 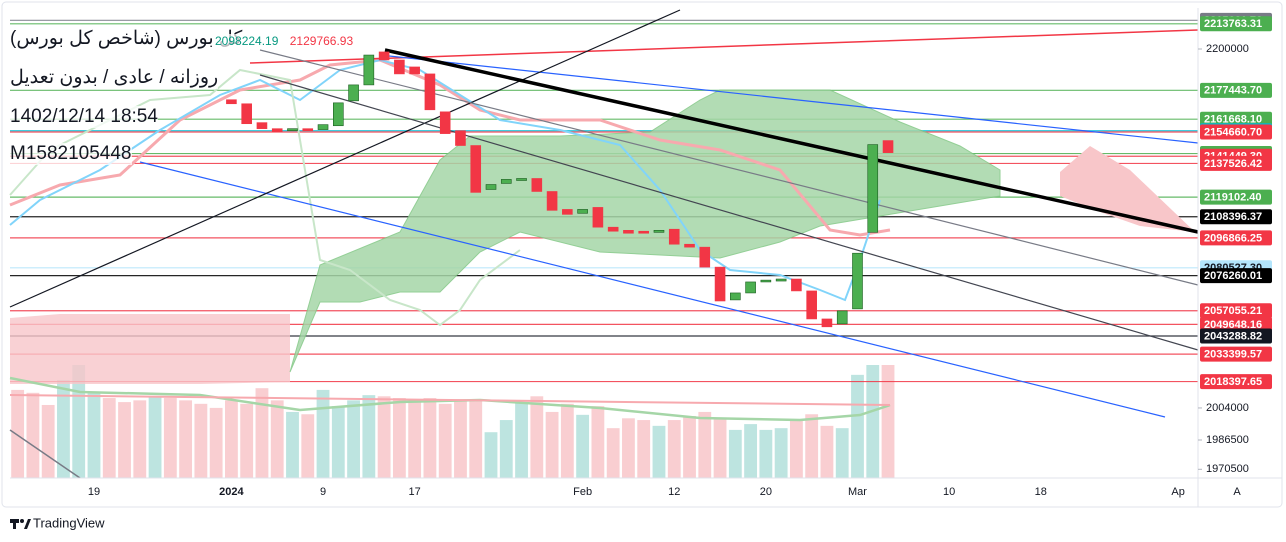 What do you see at coordinates (231, 492) in the screenshot?
I see `x-tick-label: 2024` at bounding box center [231, 492].